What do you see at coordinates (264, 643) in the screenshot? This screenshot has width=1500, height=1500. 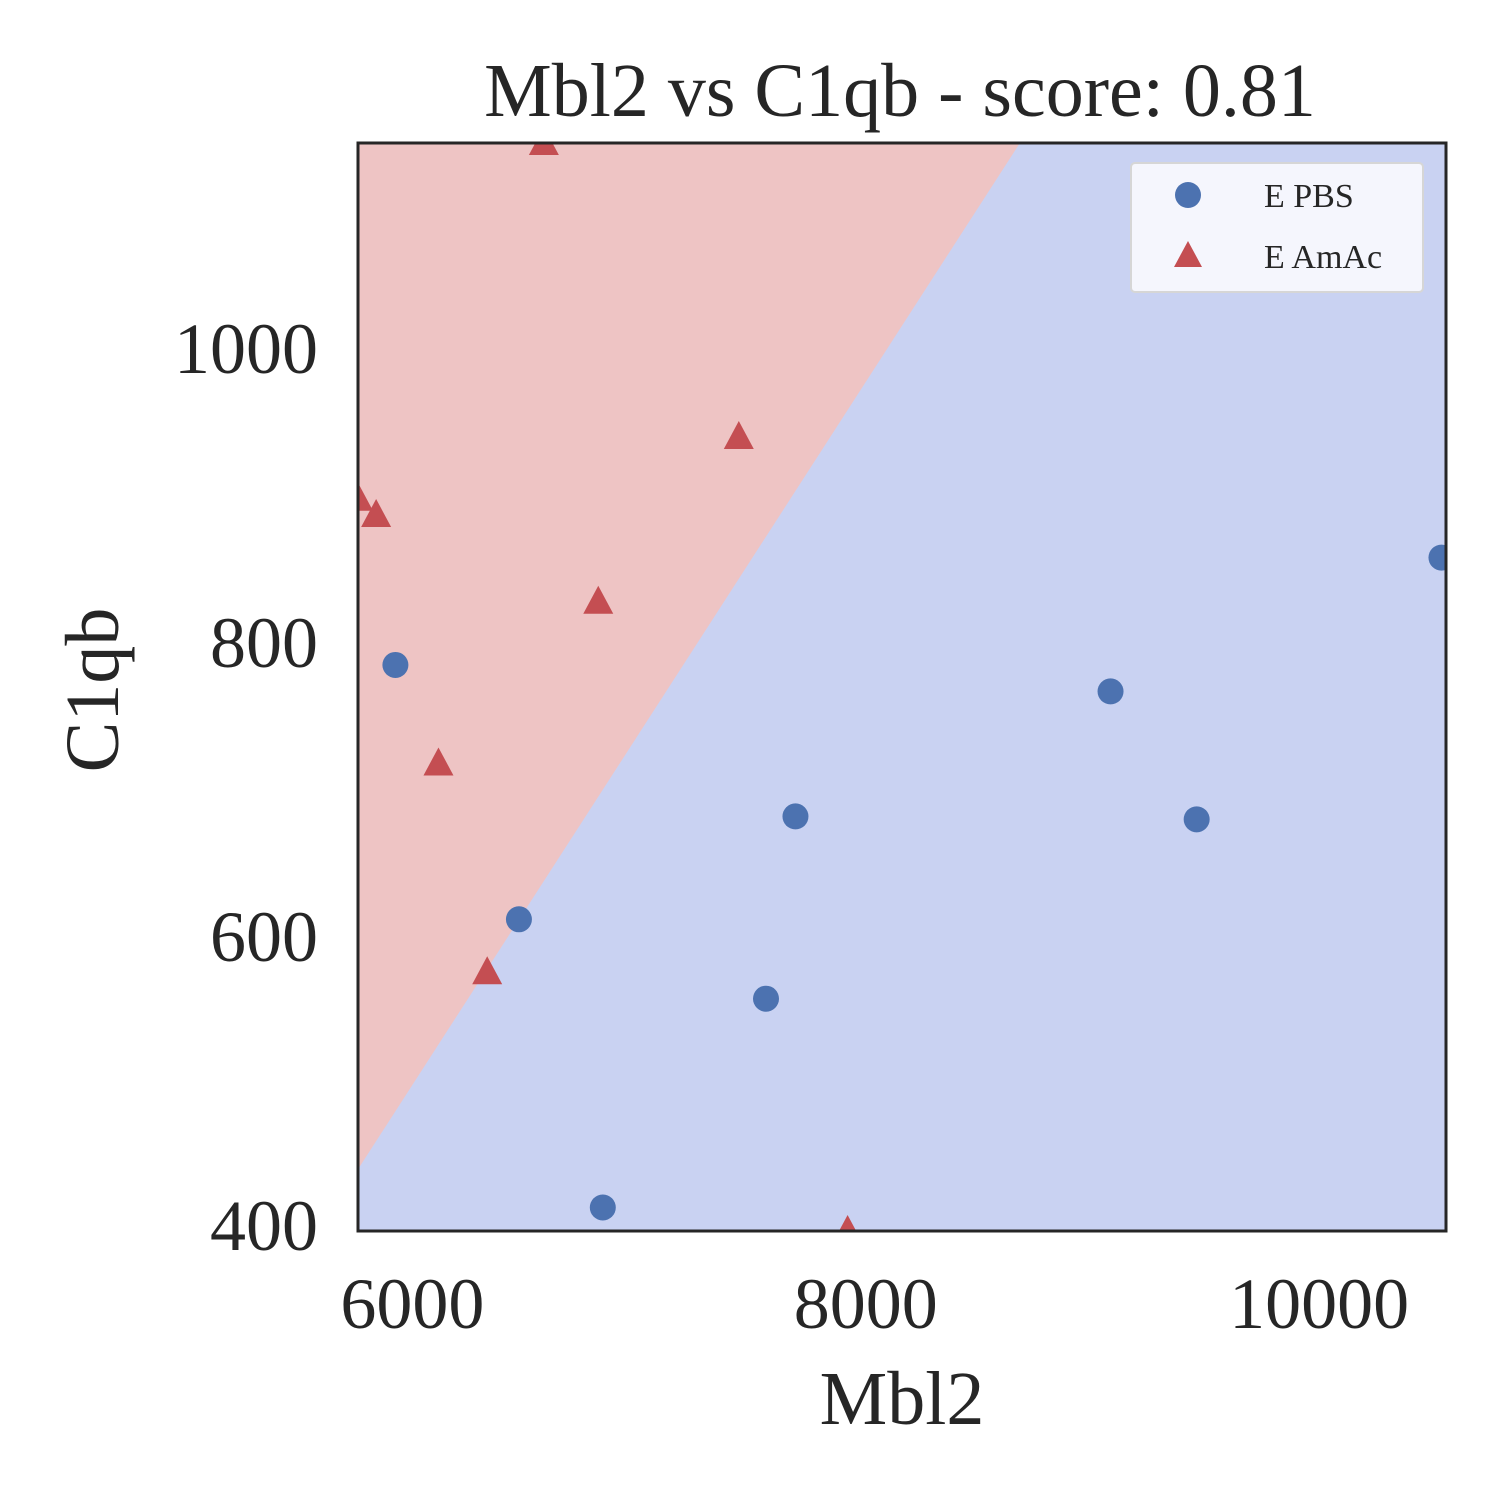 I see `y-tick-label: 800` at bounding box center [264, 643].